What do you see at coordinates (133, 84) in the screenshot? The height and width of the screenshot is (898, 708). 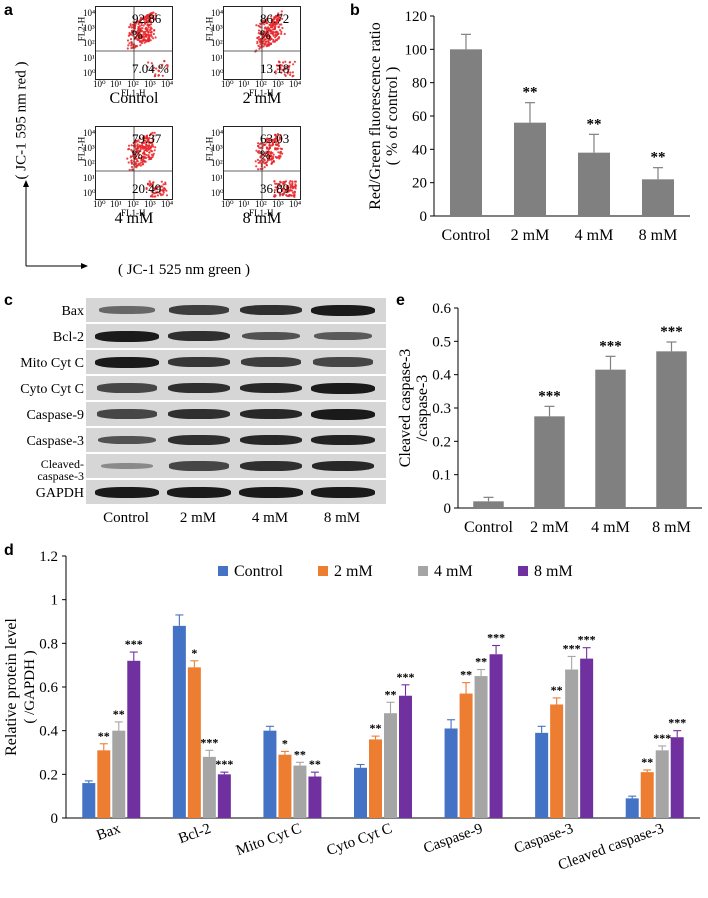 I see `flow-x-tick: 10²` at bounding box center [133, 84].